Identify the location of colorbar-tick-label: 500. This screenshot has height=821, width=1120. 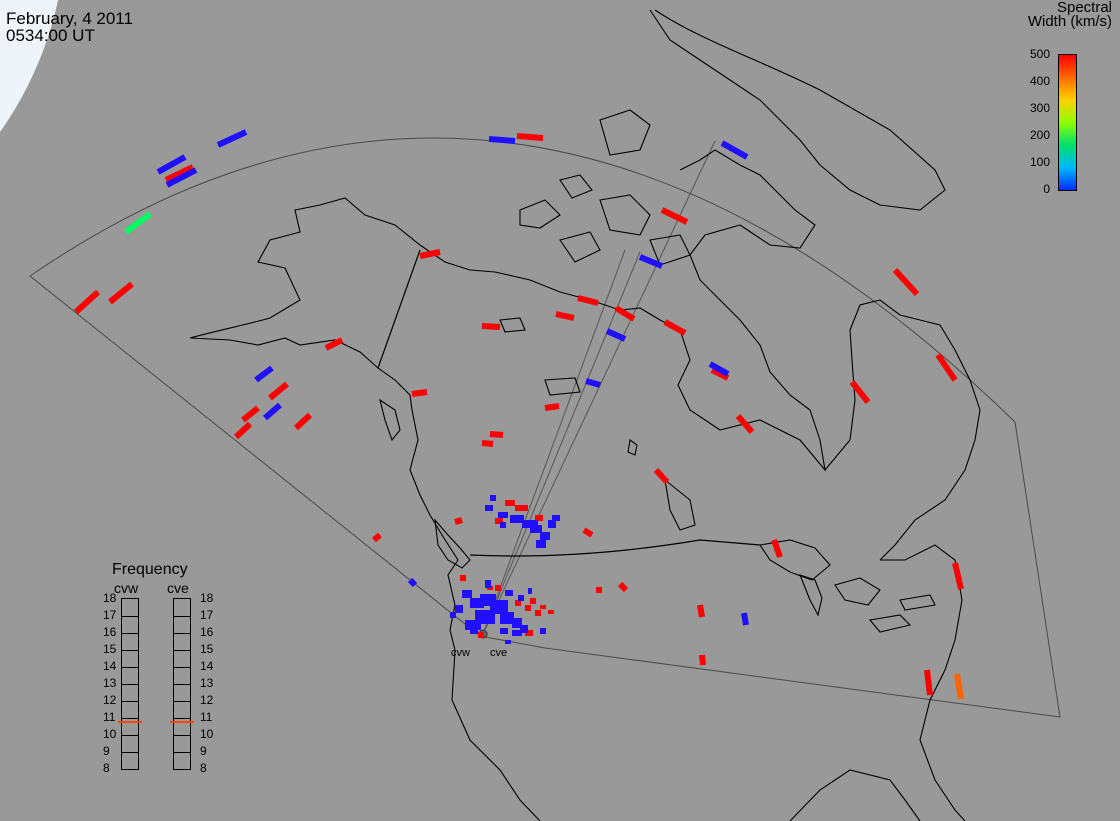
(1039, 54).